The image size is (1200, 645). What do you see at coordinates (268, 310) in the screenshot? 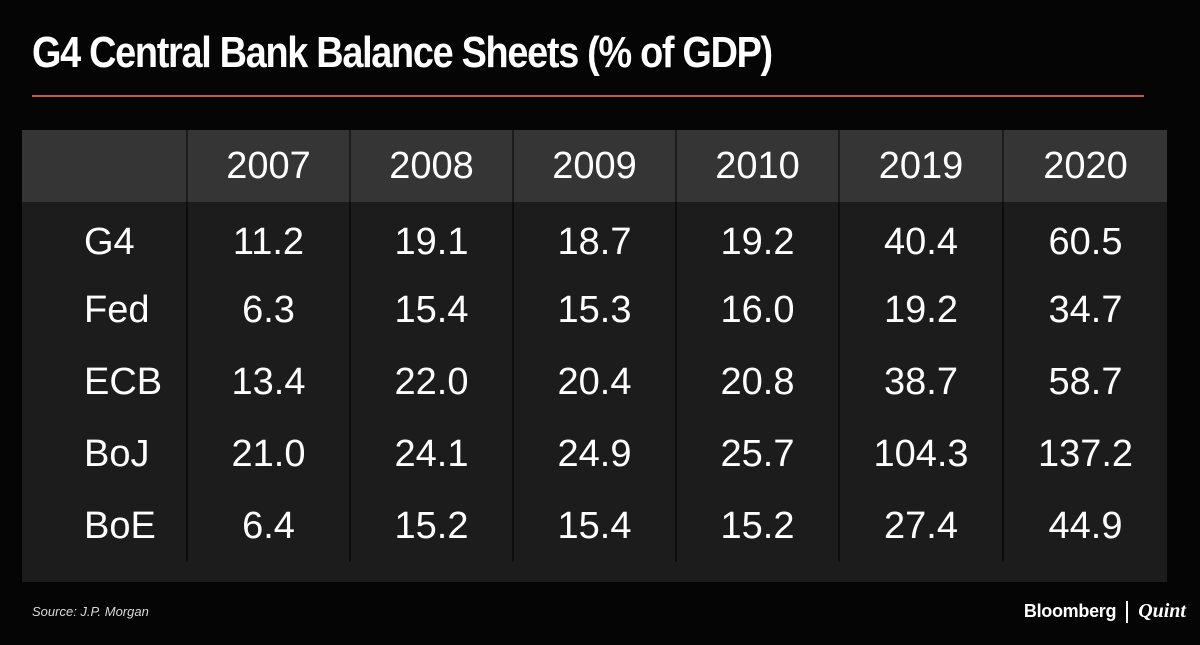
I see `table-cell: 6.3` at bounding box center [268, 310].